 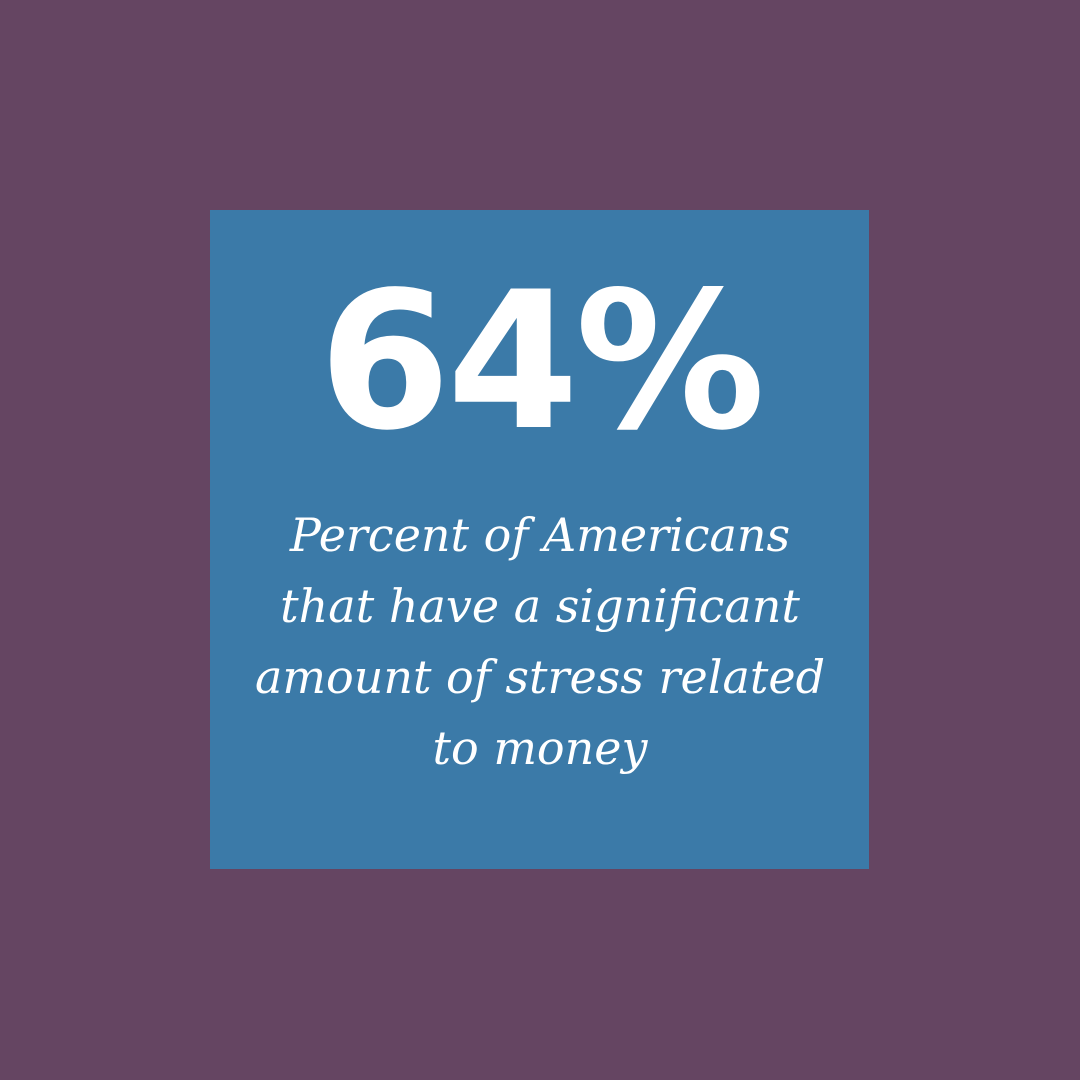 I want to click on stat-value: 64%, so click(x=542, y=361).